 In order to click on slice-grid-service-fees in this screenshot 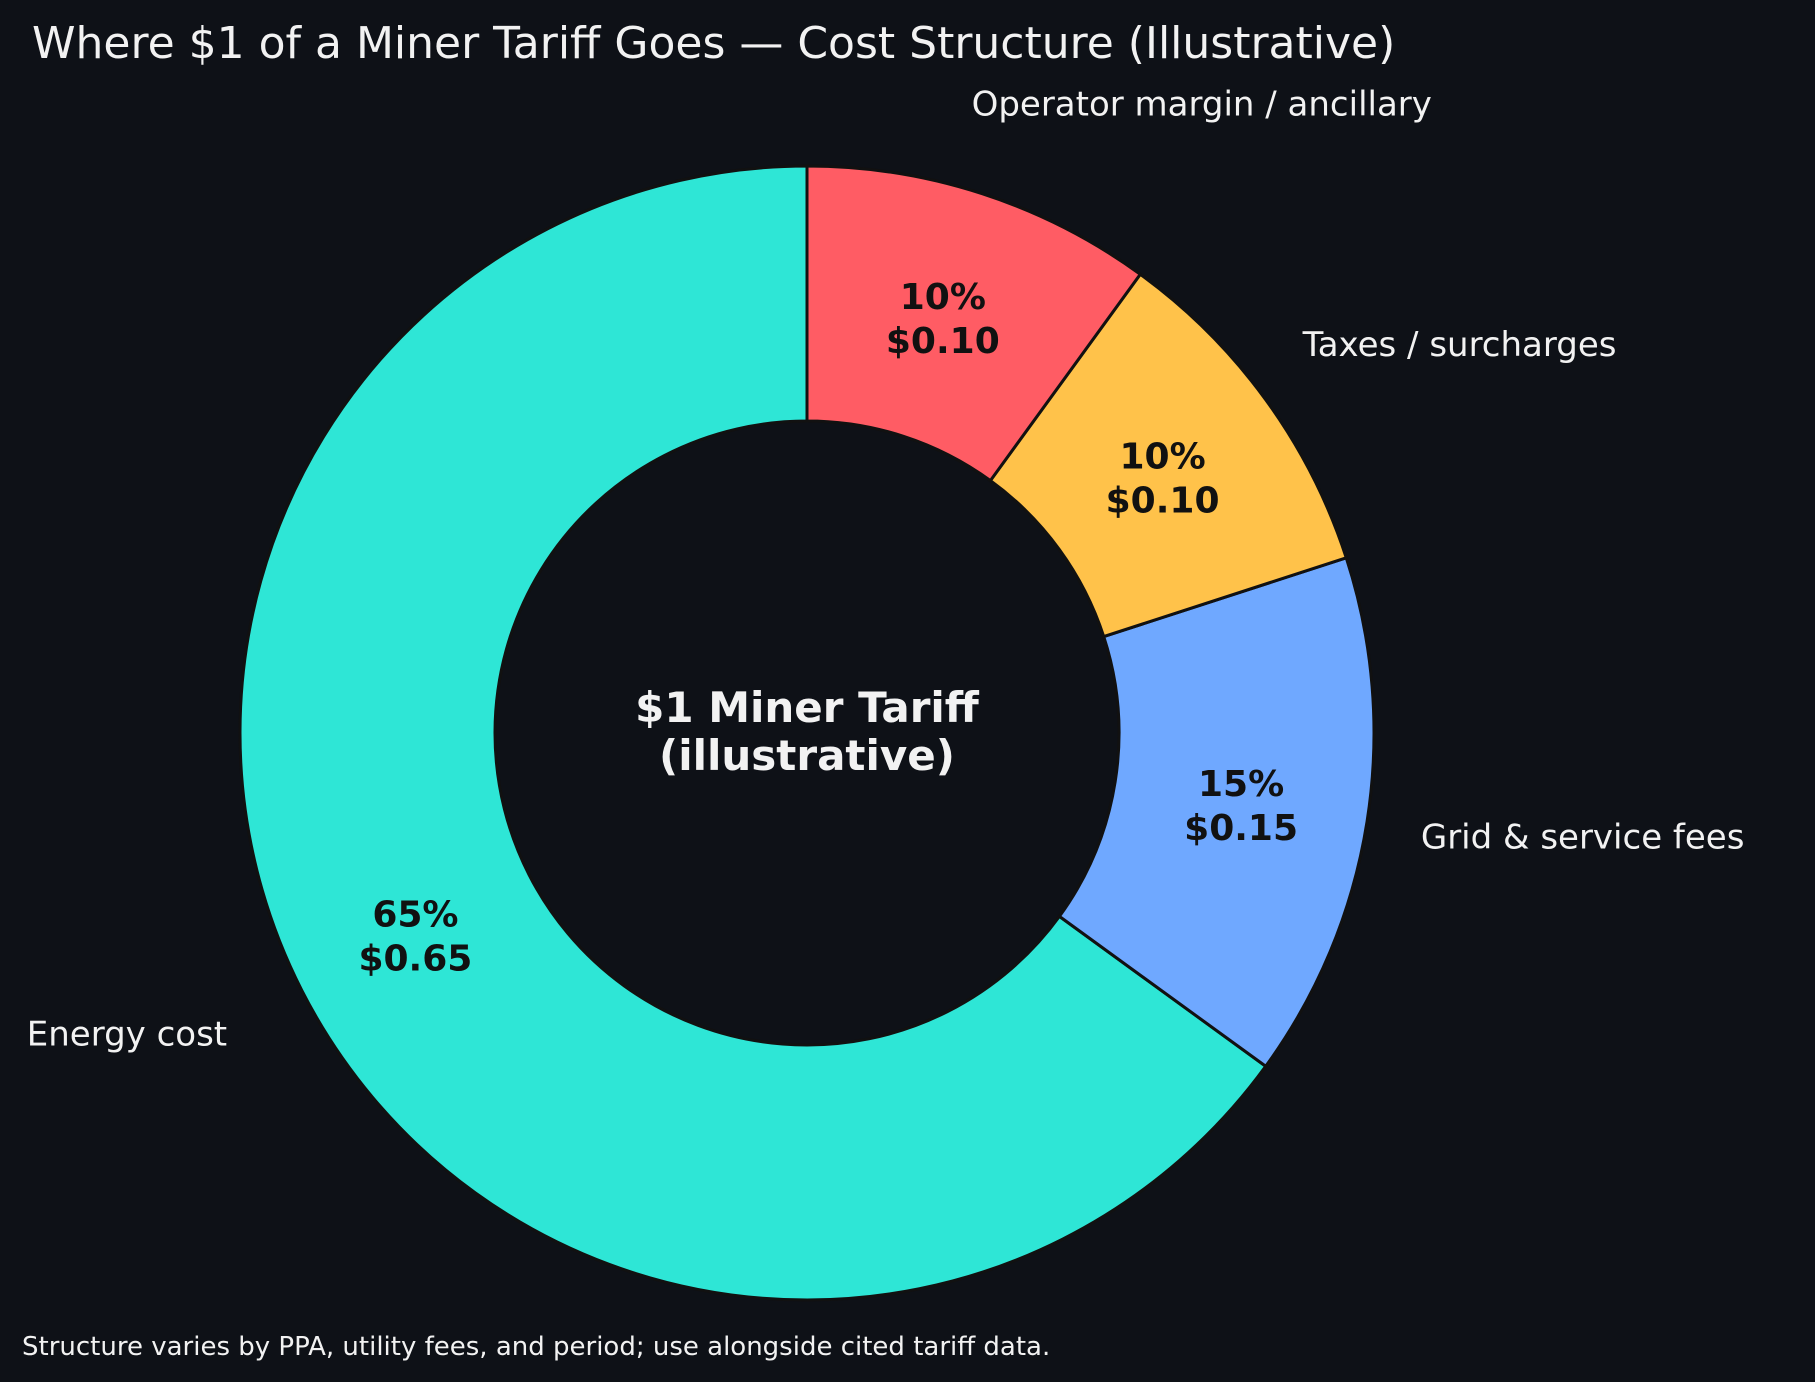, I will do `click(1216, 812)`.